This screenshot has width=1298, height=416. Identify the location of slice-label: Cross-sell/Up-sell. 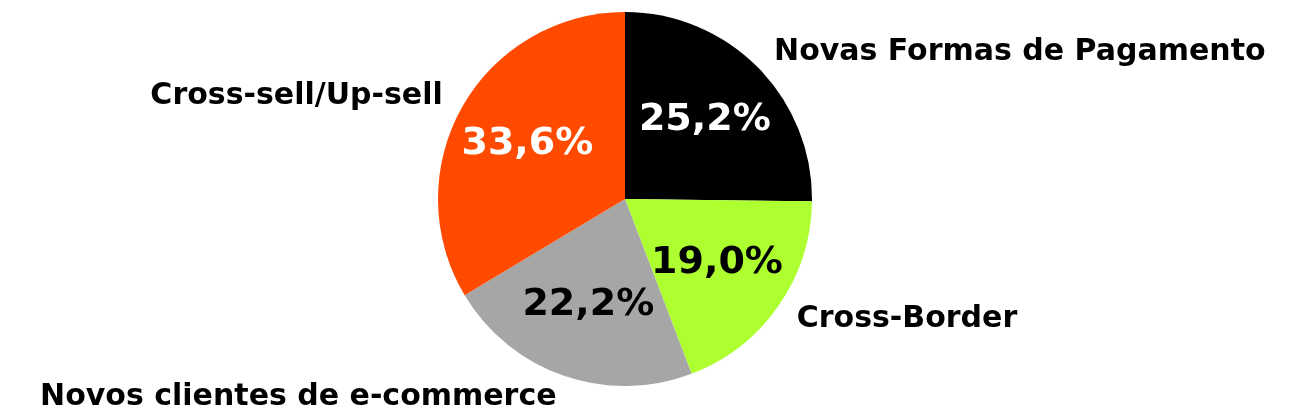
(296, 93).